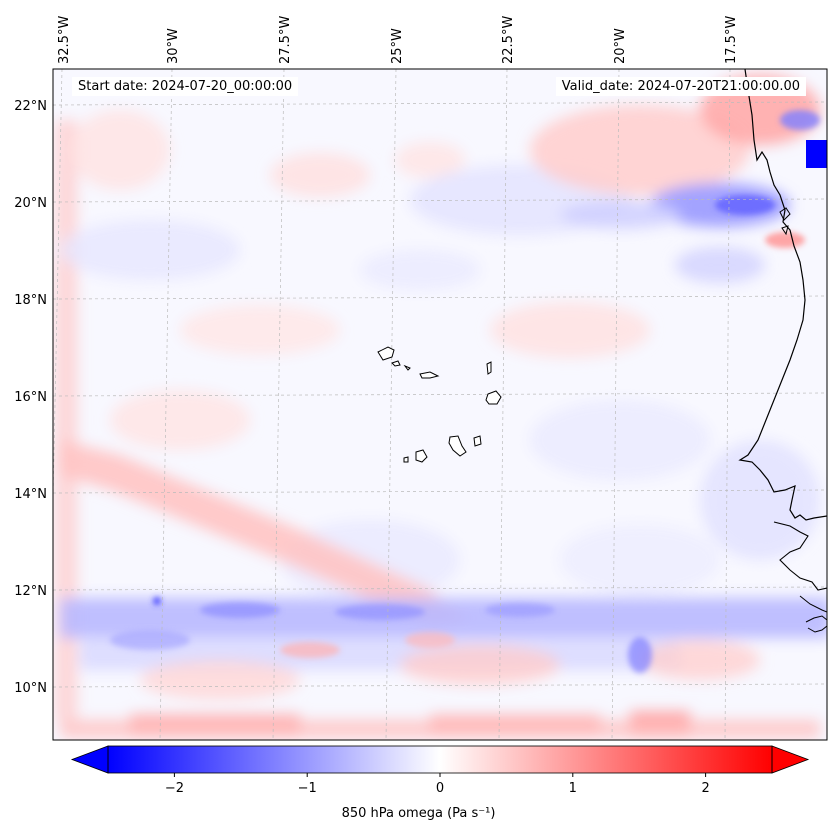  What do you see at coordinates (457, 446) in the screenshot?
I see `santiago-island` at bounding box center [457, 446].